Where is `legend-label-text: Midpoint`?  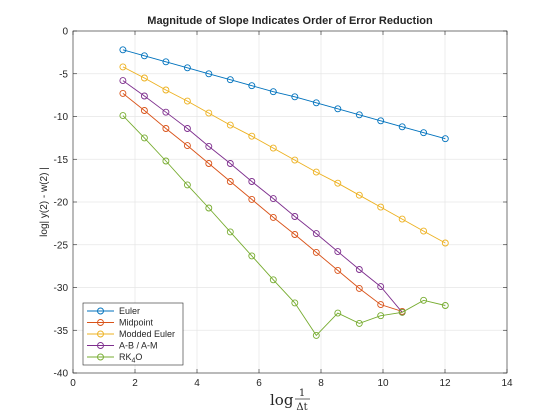 legend-label-text: Midpoint is located at coordinates (136, 323).